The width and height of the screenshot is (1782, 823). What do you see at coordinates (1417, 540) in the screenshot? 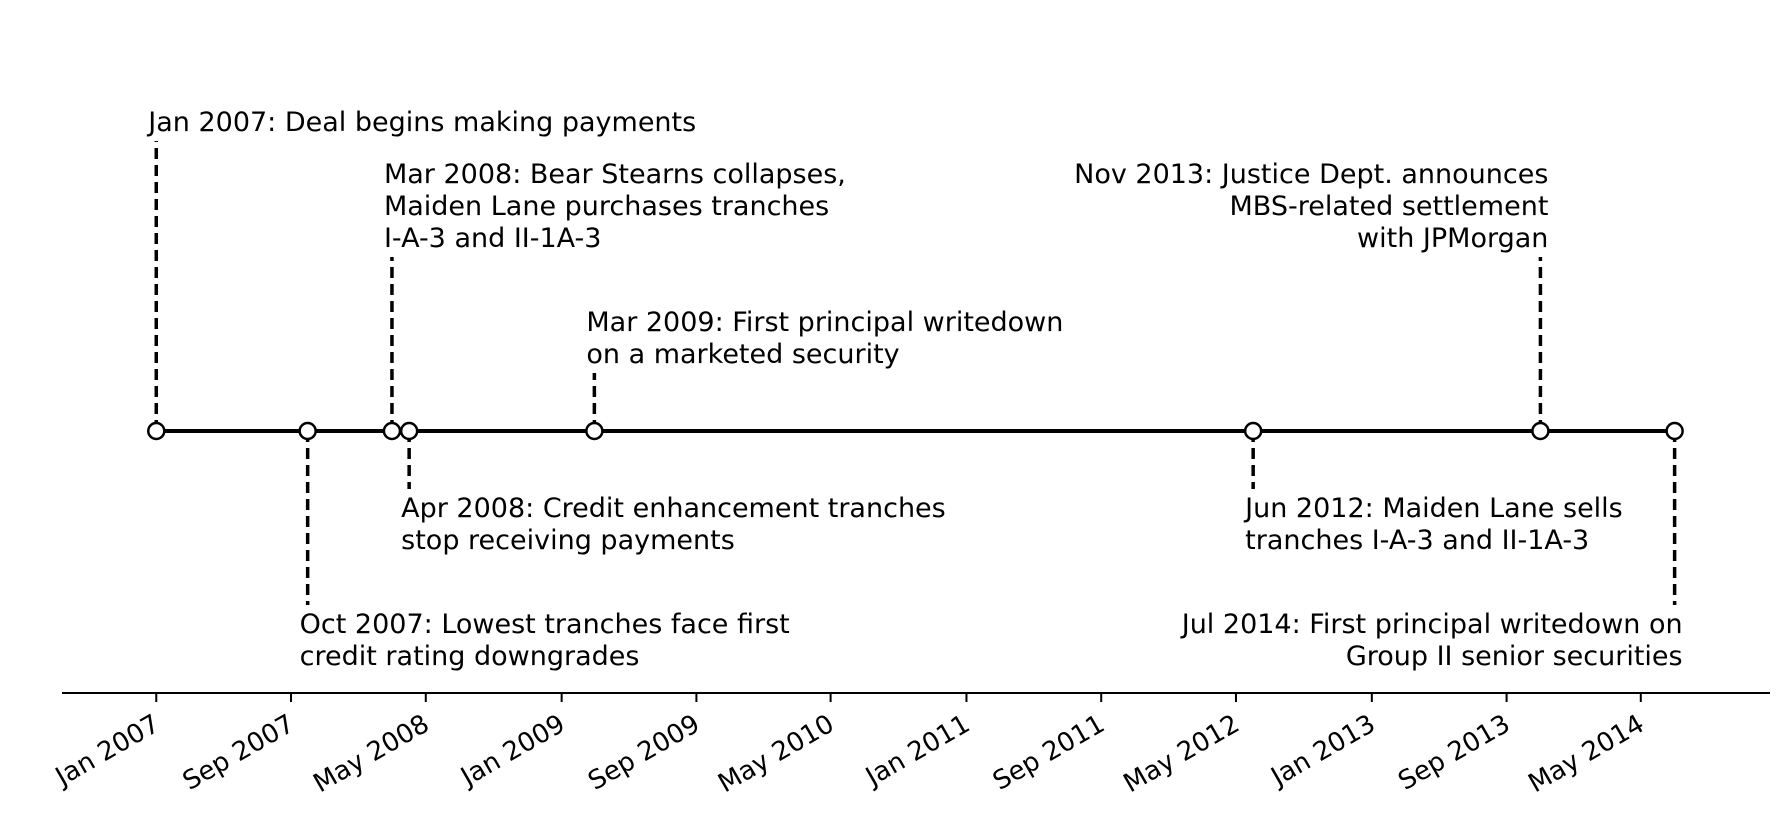
I see `event-label-line: tranches I-A-3 and II-1A-3` at bounding box center [1417, 540].